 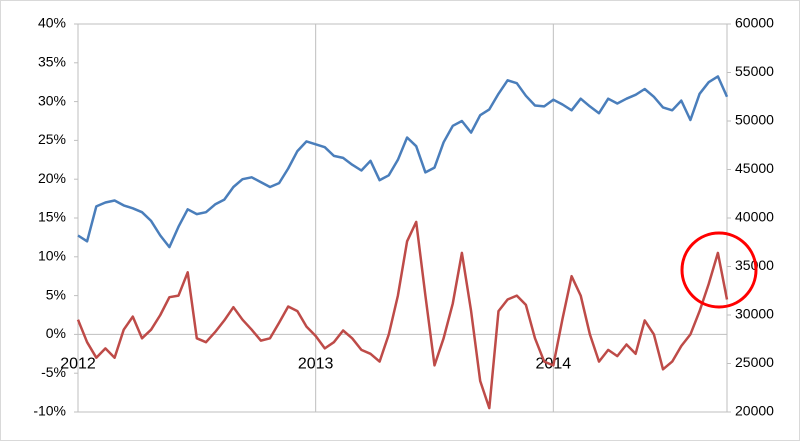 I want to click on x-tick-label: 2012, so click(x=78, y=364).